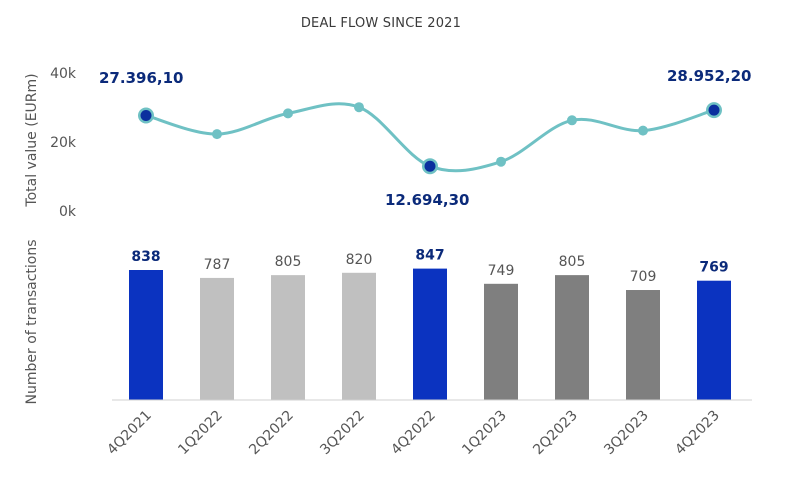  What do you see at coordinates (146, 115) in the screenshot?
I see `line-point-4q2021` at bounding box center [146, 115].